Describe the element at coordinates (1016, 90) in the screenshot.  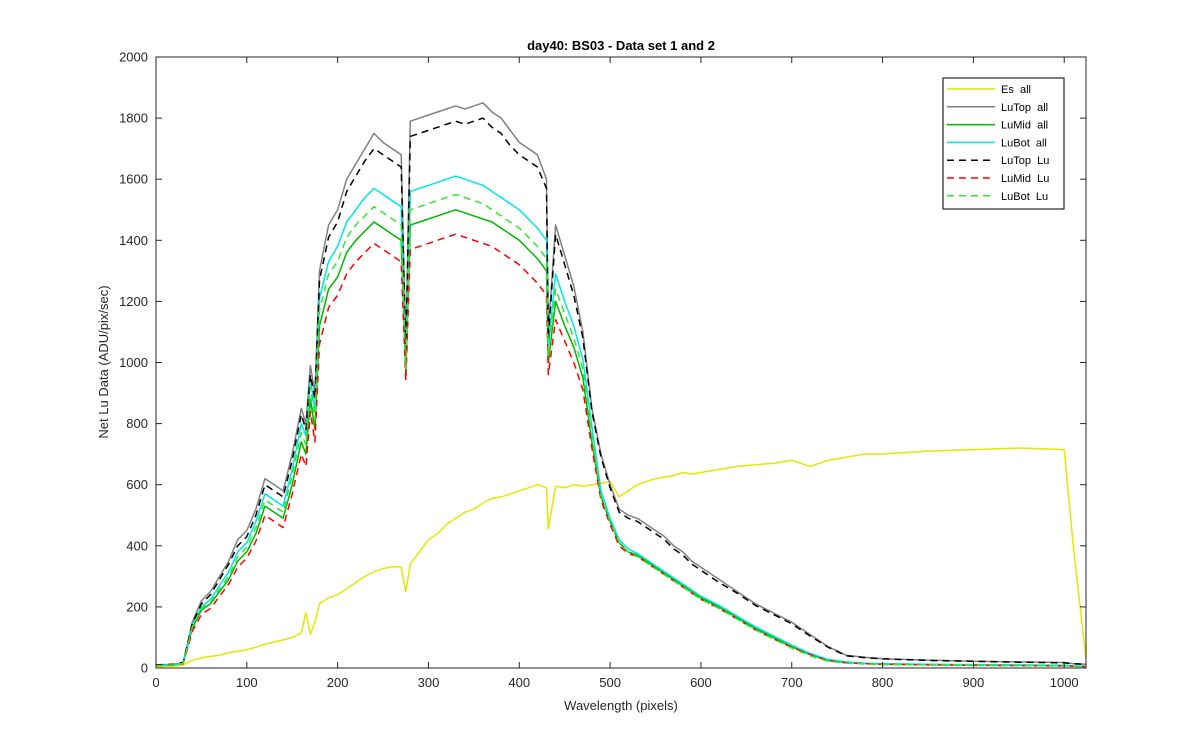
I see `legend-label-es-all: Es all` at that location.